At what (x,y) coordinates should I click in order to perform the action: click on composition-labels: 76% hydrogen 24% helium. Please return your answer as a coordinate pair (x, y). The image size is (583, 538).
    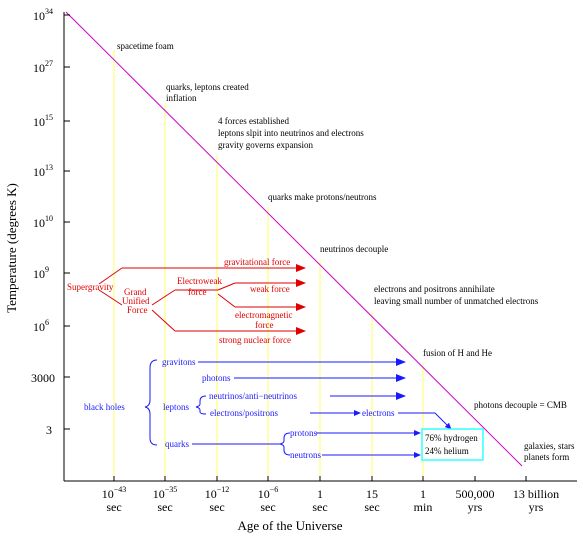
    Looking at the image, I should click on (451, 444).